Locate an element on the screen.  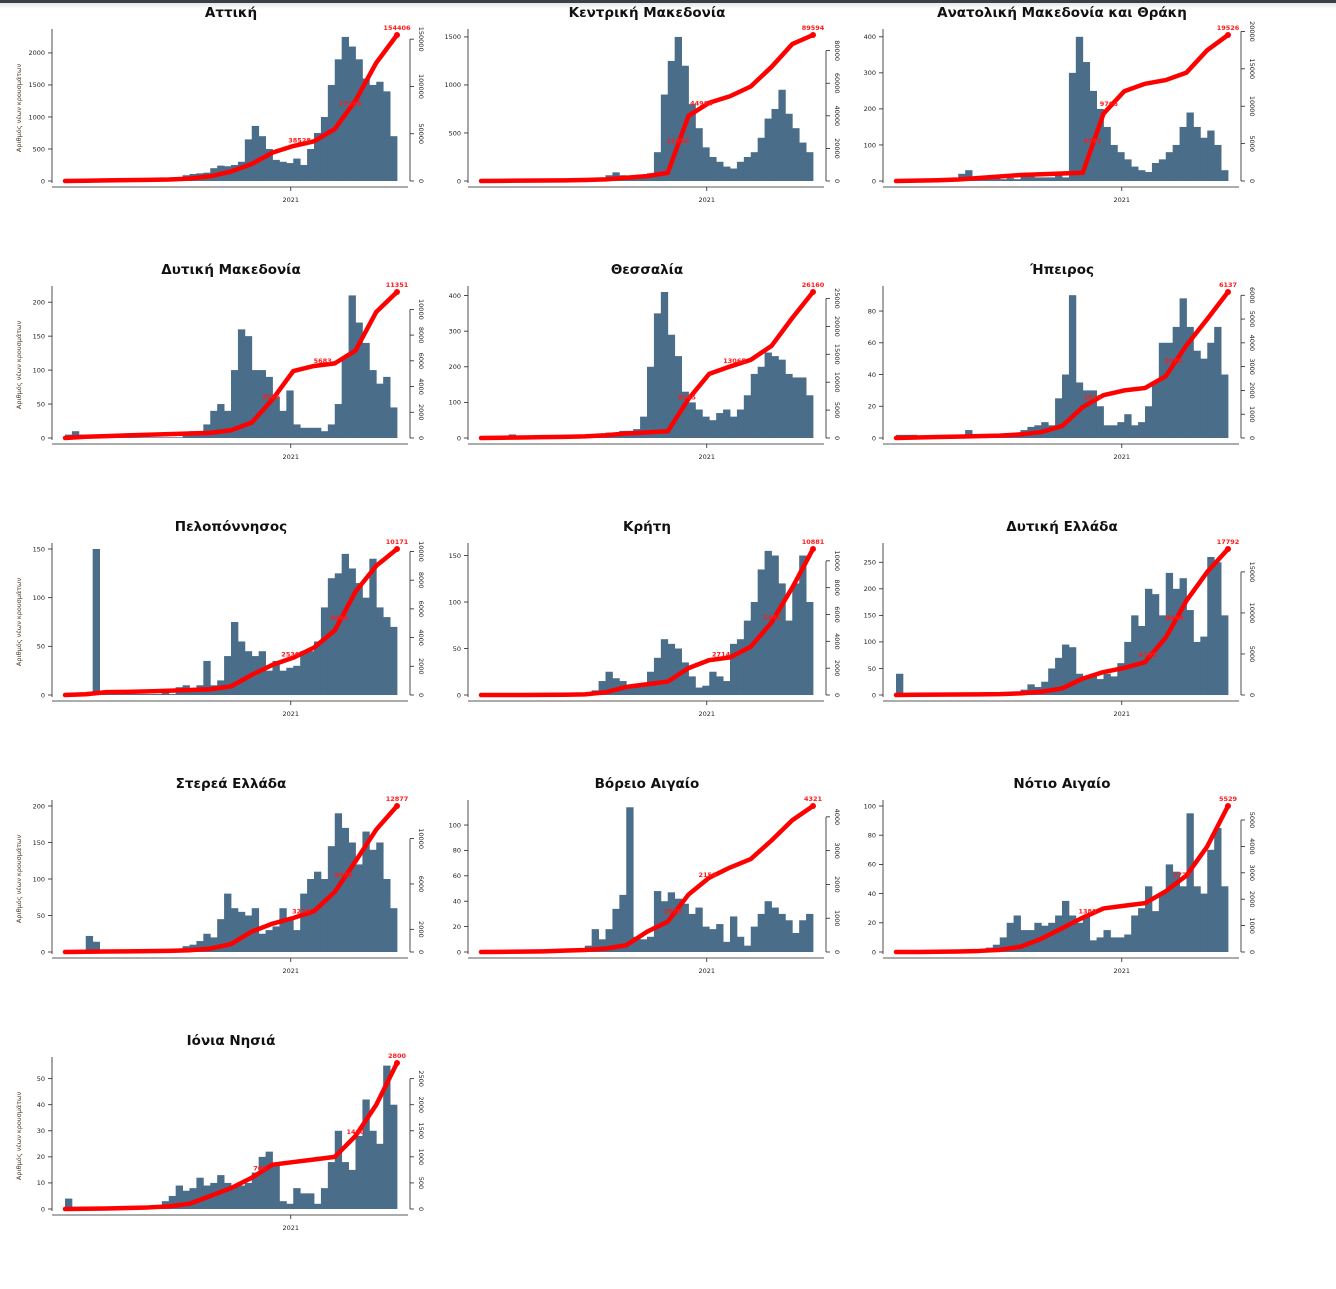
cumulative-annotation: 38528 is located at coordinates (299, 141).